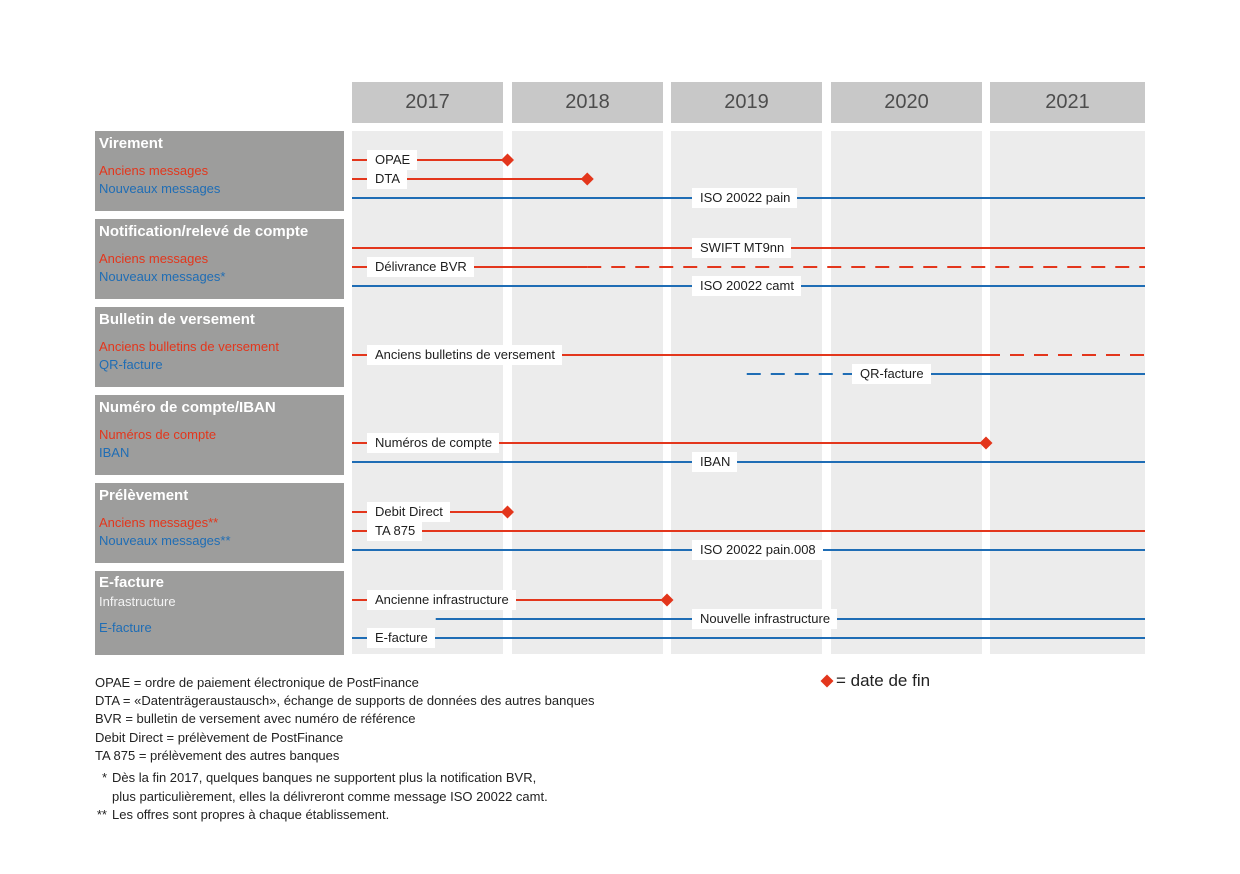 This screenshot has width=1240, height=874. I want to click on category-title: Prélèvement, so click(144, 495).